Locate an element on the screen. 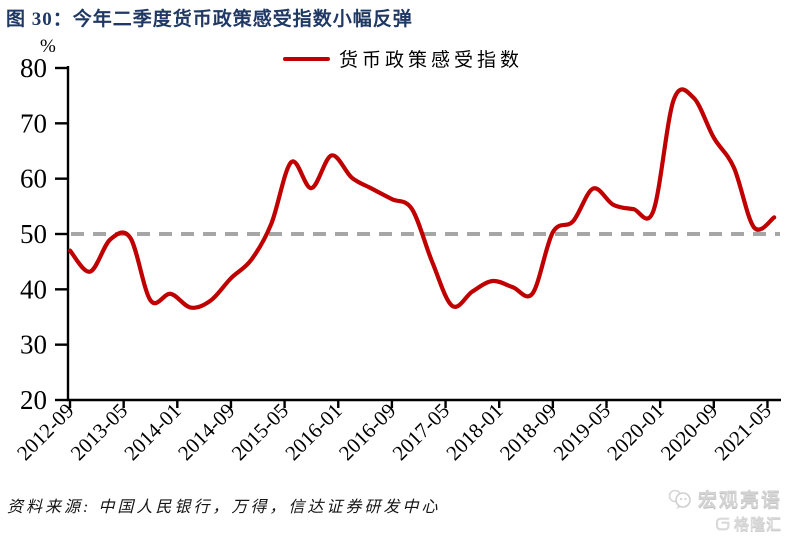 The image size is (785, 537). x-tick-label: 2015-05 is located at coordinates (260, 432).